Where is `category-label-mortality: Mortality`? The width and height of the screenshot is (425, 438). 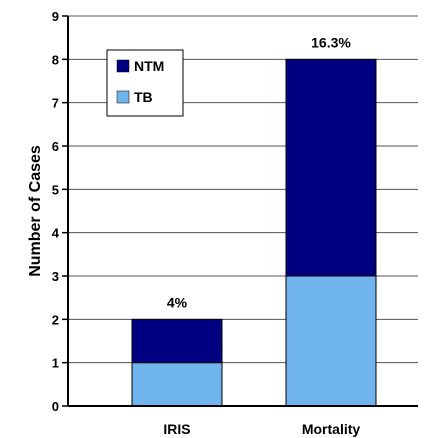 category-label-mortality: Mortality is located at coordinates (331, 429).